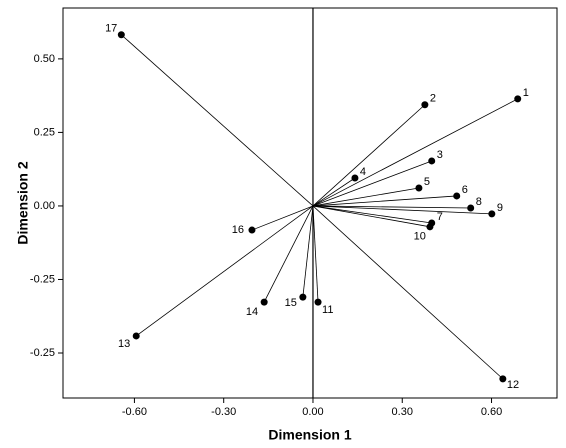 This screenshot has width=566, height=448. What do you see at coordinates (440, 217) in the screenshot?
I see `point-label: 7` at bounding box center [440, 217].